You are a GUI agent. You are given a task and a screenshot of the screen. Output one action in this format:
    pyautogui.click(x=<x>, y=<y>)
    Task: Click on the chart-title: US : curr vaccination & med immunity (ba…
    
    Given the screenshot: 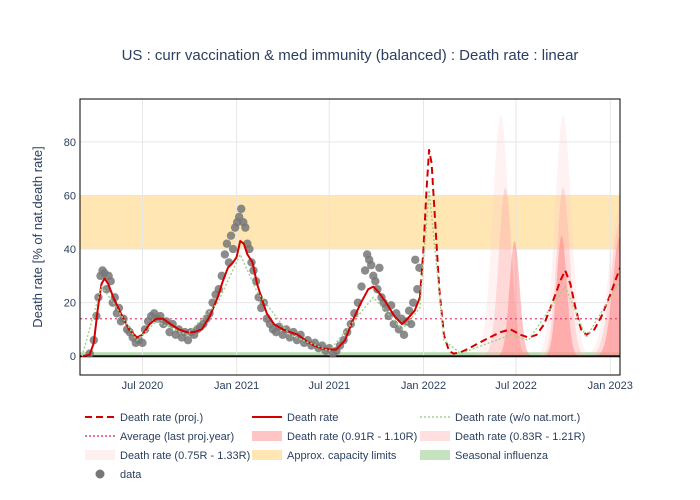 What is the action you would take?
    pyautogui.click(x=350, y=55)
    